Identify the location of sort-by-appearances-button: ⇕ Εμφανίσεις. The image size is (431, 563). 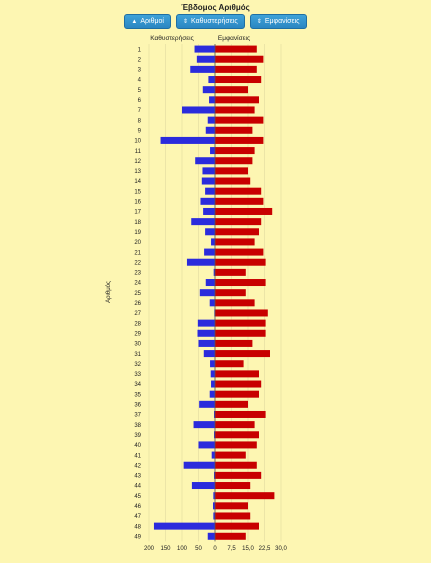
(278, 21).